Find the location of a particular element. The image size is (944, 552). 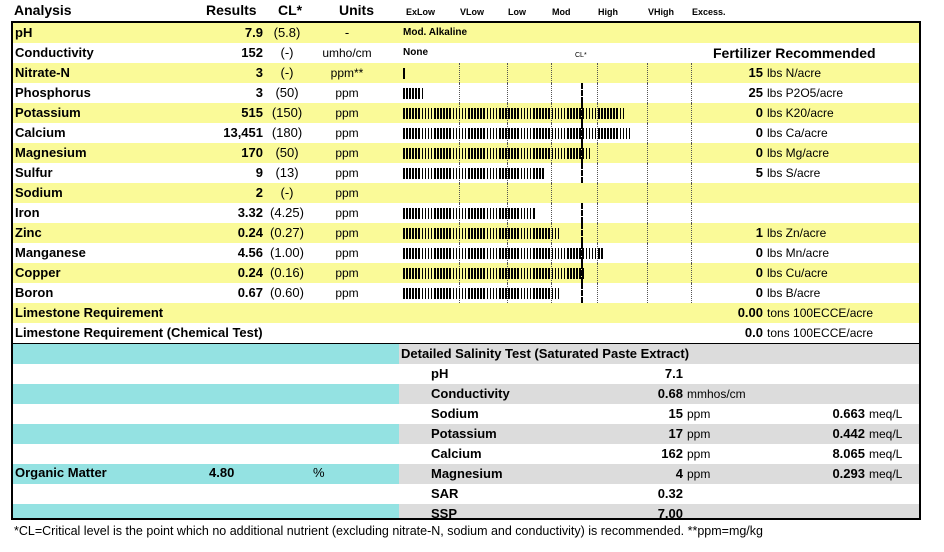

left-band is located at coordinates (206, 511).